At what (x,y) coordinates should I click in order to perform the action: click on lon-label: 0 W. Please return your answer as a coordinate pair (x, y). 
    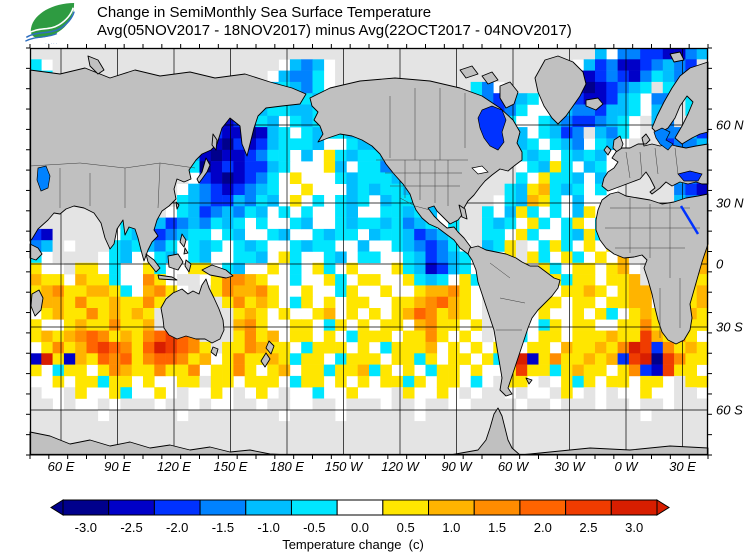
    Looking at the image, I should click on (626, 466).